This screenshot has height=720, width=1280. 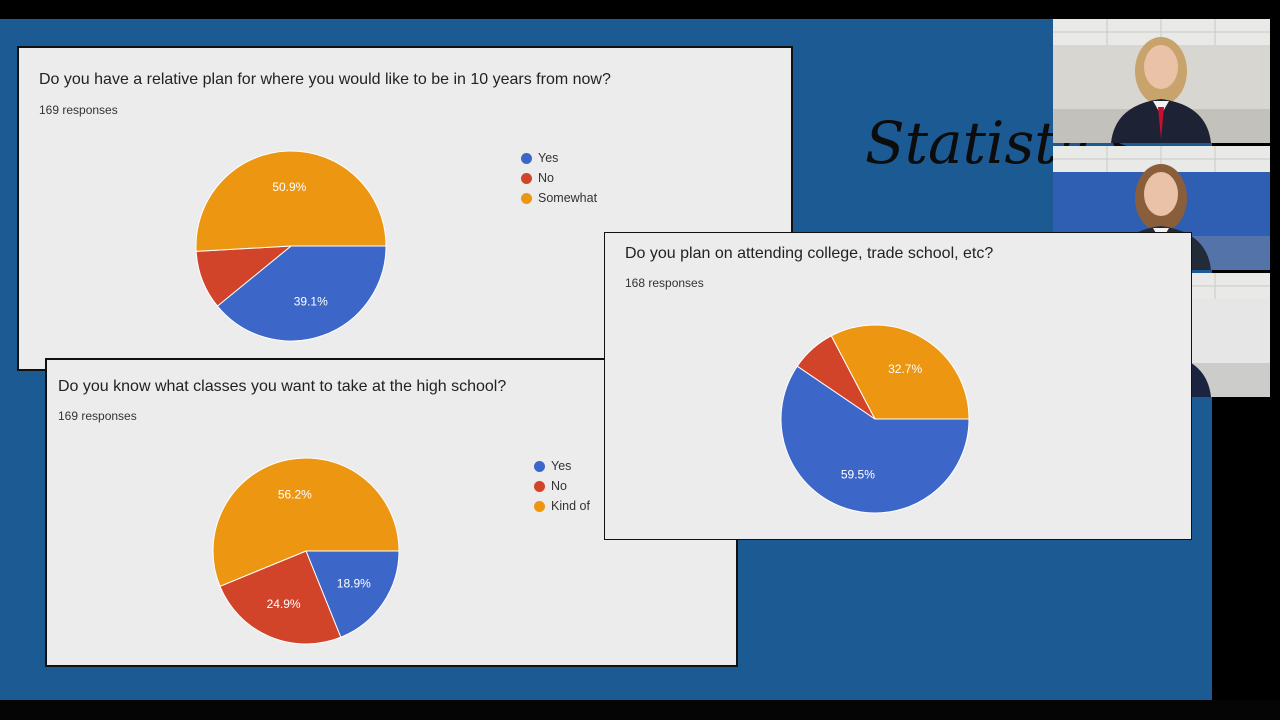 I want to click on slice-data-label: 59.5%, so click(x=858, y=475).